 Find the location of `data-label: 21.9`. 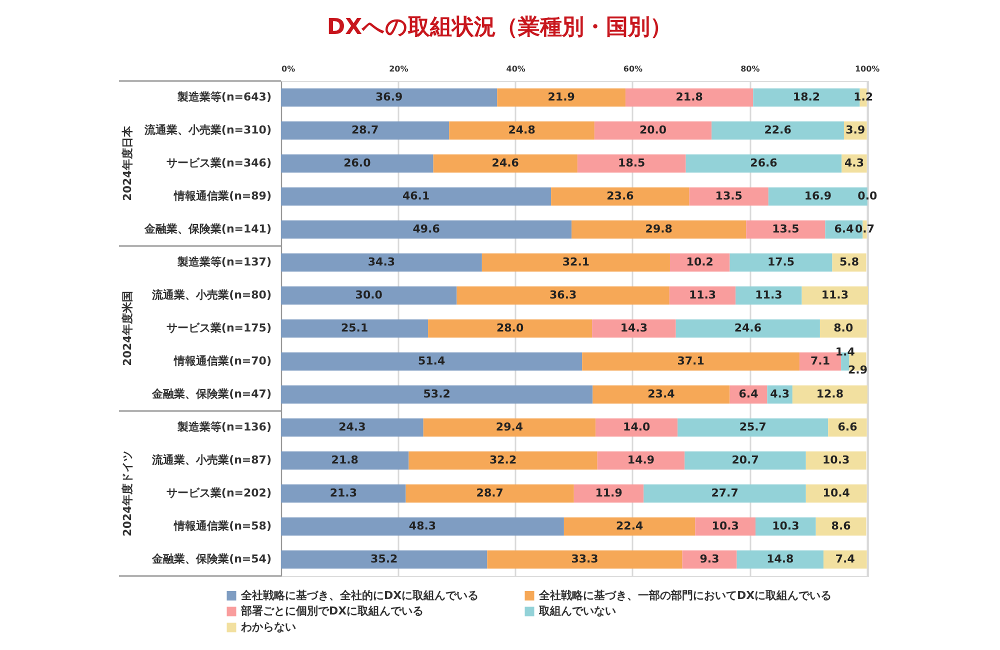

data-label: 21.9 is located at coordinates (561, 97).